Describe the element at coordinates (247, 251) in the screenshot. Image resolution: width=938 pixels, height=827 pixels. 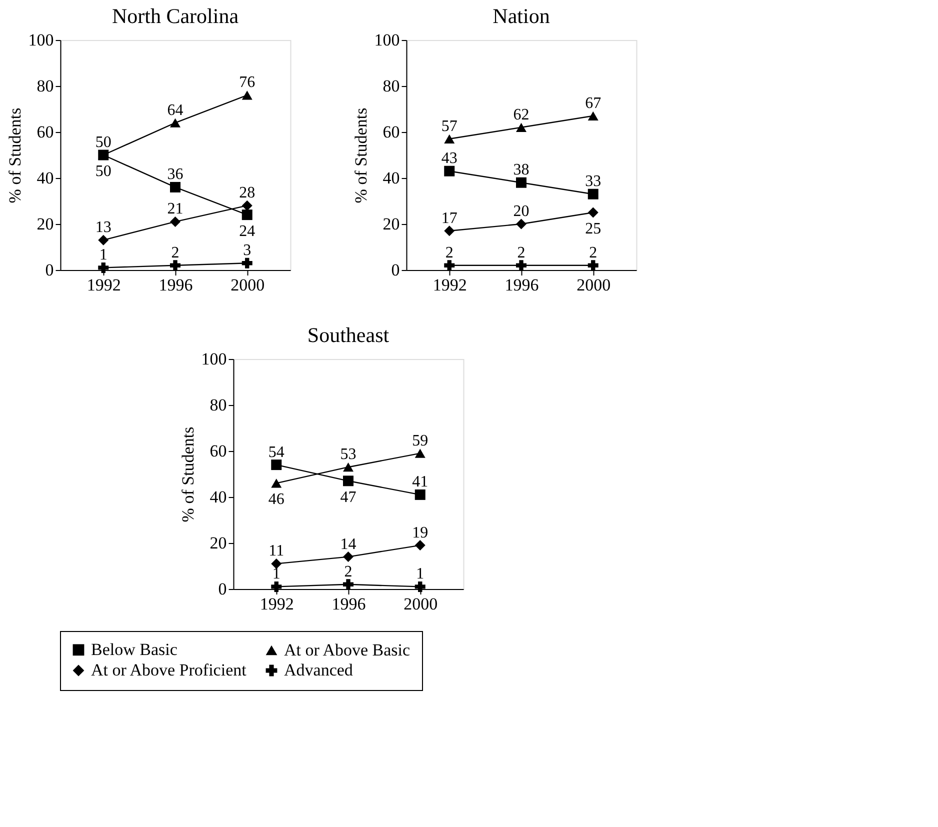
I see `data-label: 3` at that location.